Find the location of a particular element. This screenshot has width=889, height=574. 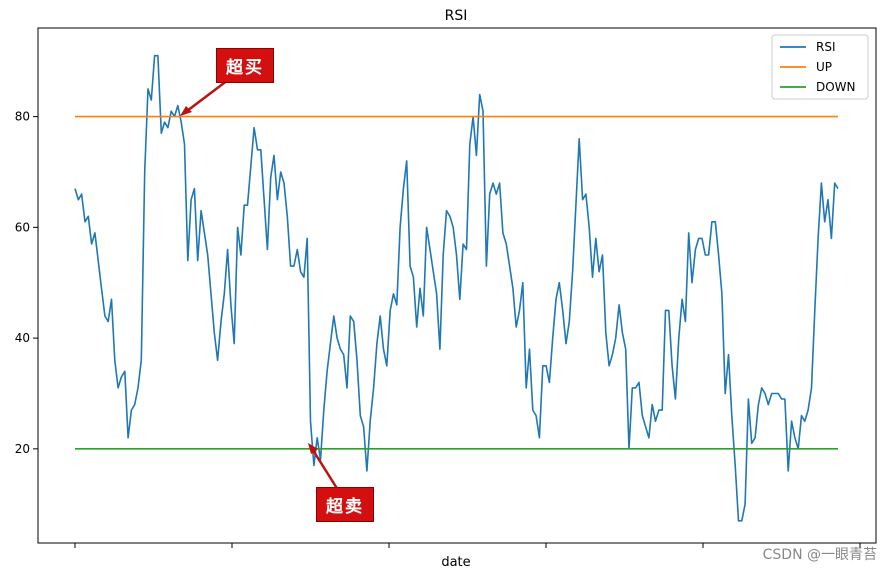

oversold-annotation: 超卖 is located at coordinates (345, 504).